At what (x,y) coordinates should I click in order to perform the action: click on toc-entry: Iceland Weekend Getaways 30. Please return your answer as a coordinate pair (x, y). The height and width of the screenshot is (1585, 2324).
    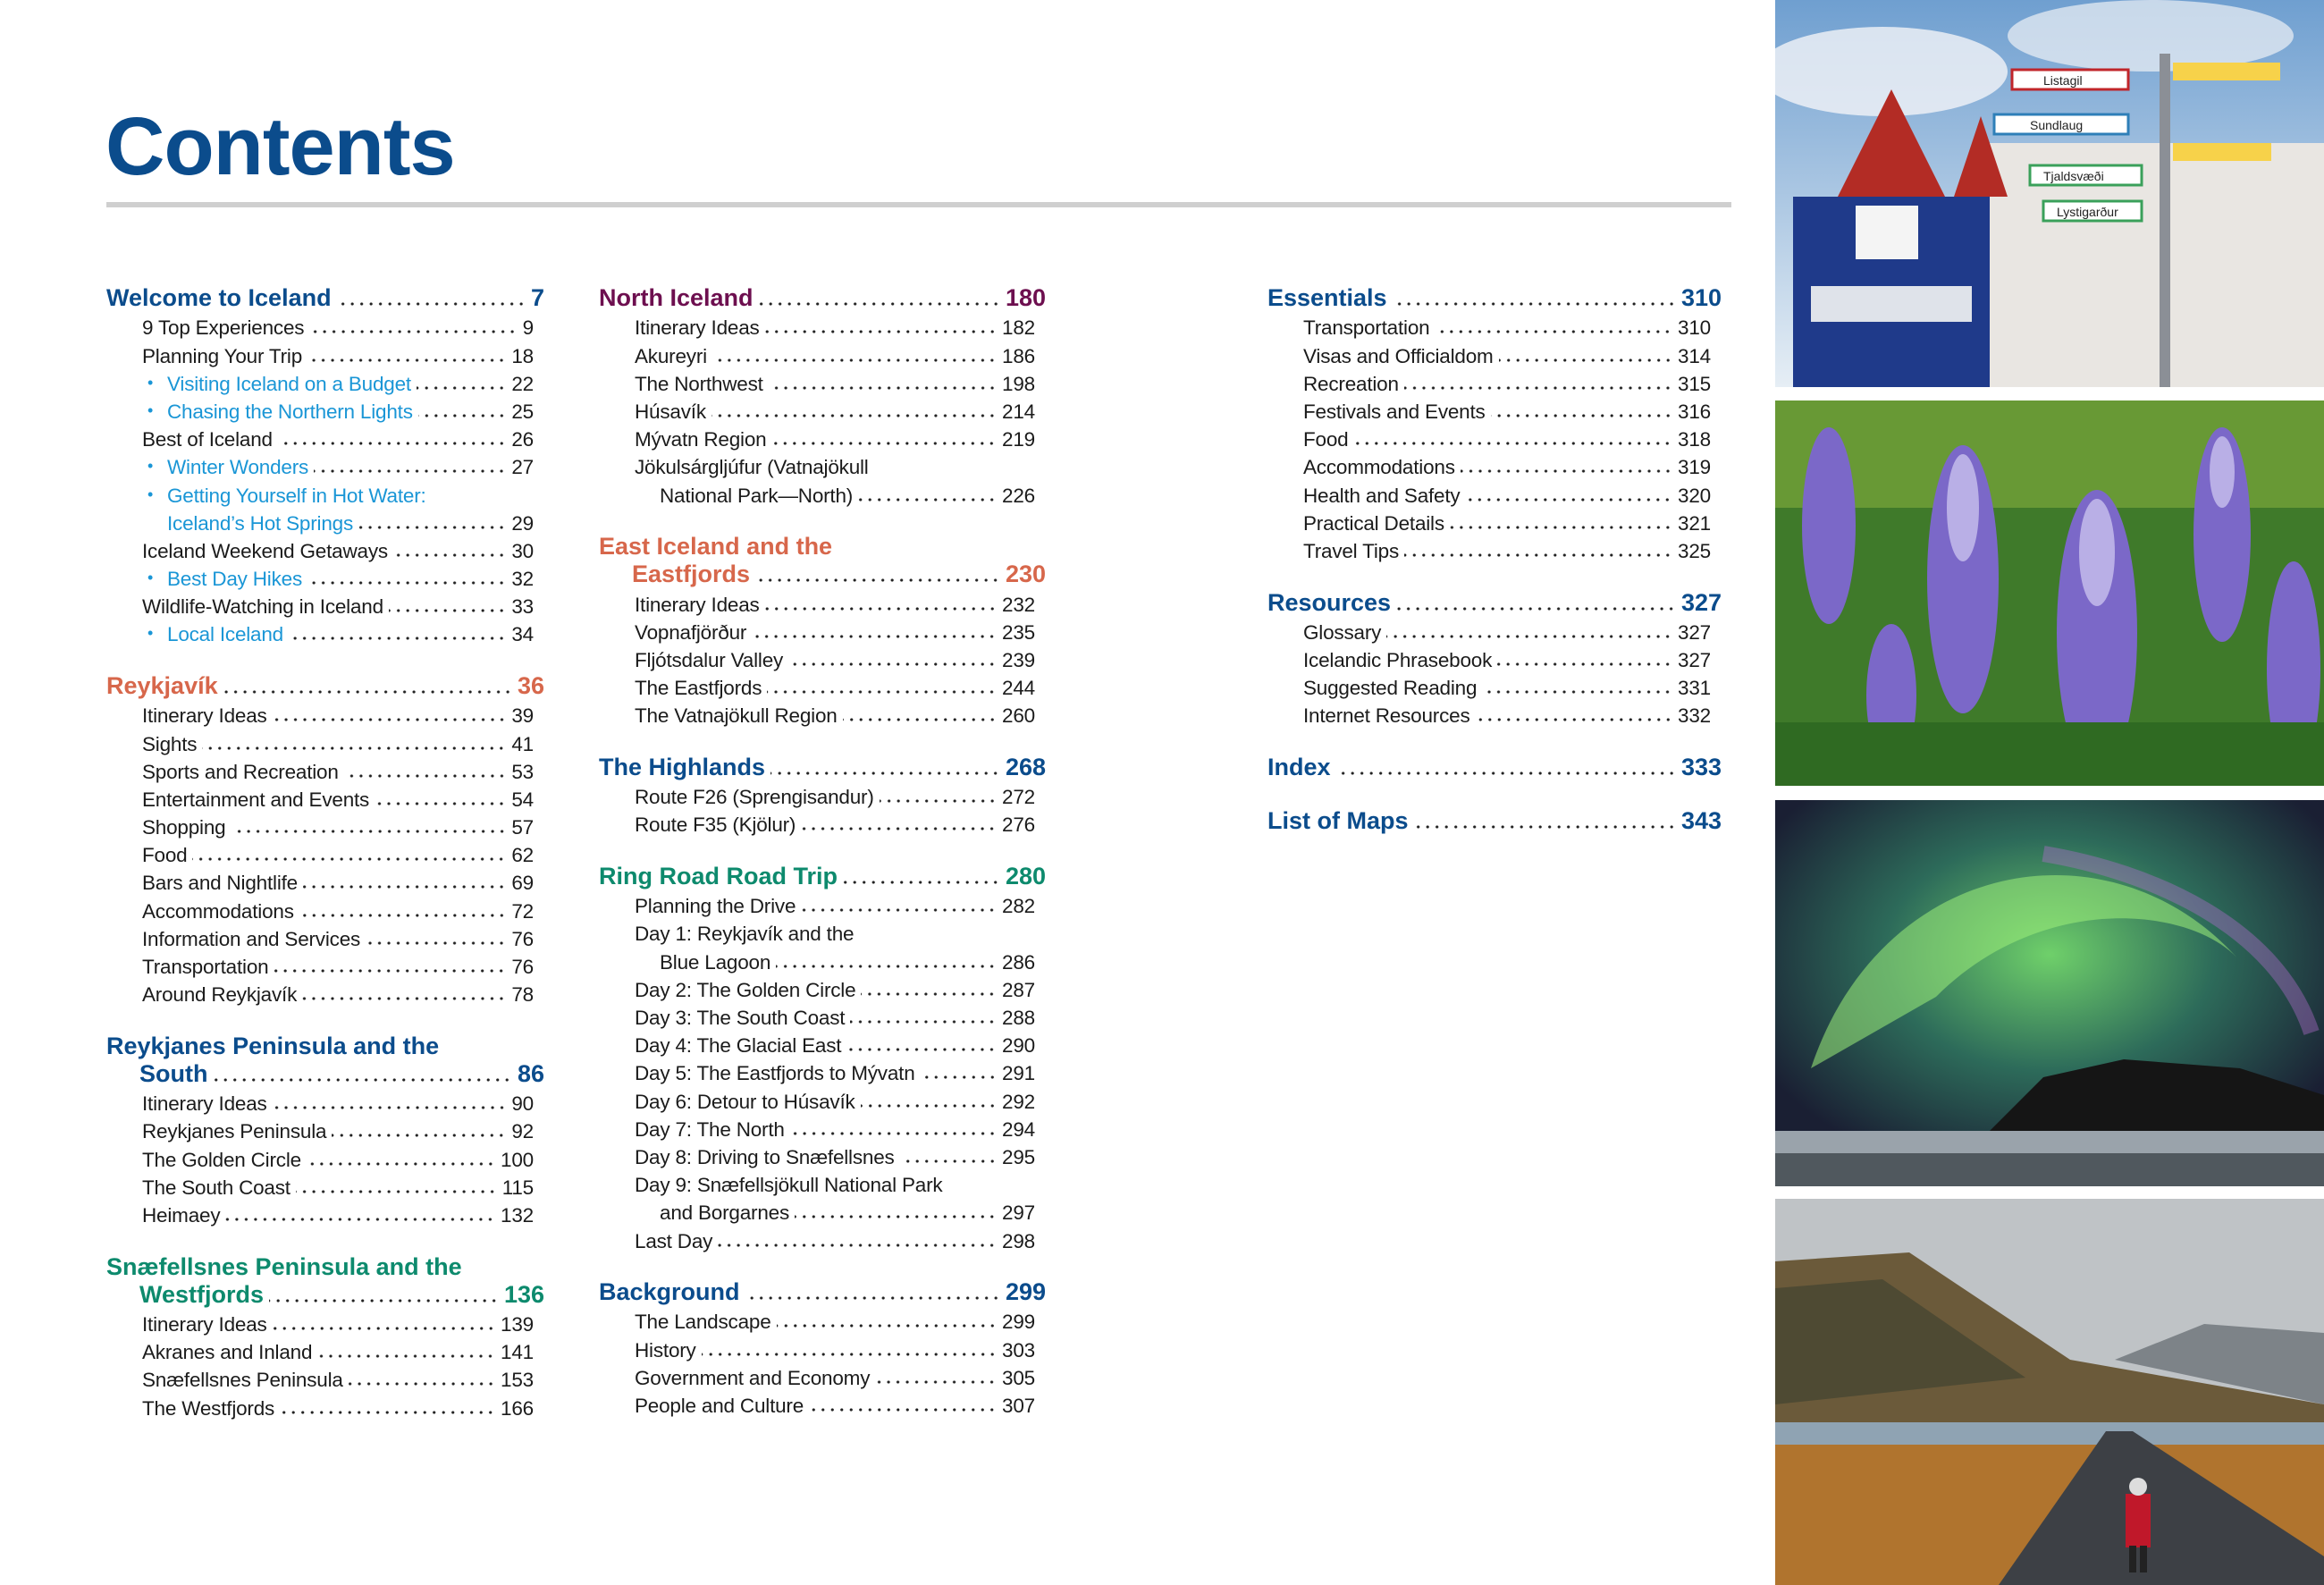
    Looking at the image, I should click on (325, 552).